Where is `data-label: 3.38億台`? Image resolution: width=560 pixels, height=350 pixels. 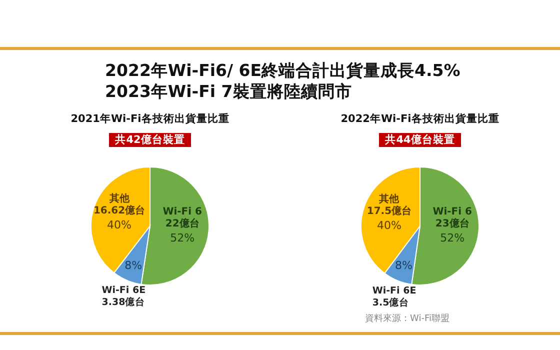 data-label: 3.38億台 is located at coordinates (124, 302).